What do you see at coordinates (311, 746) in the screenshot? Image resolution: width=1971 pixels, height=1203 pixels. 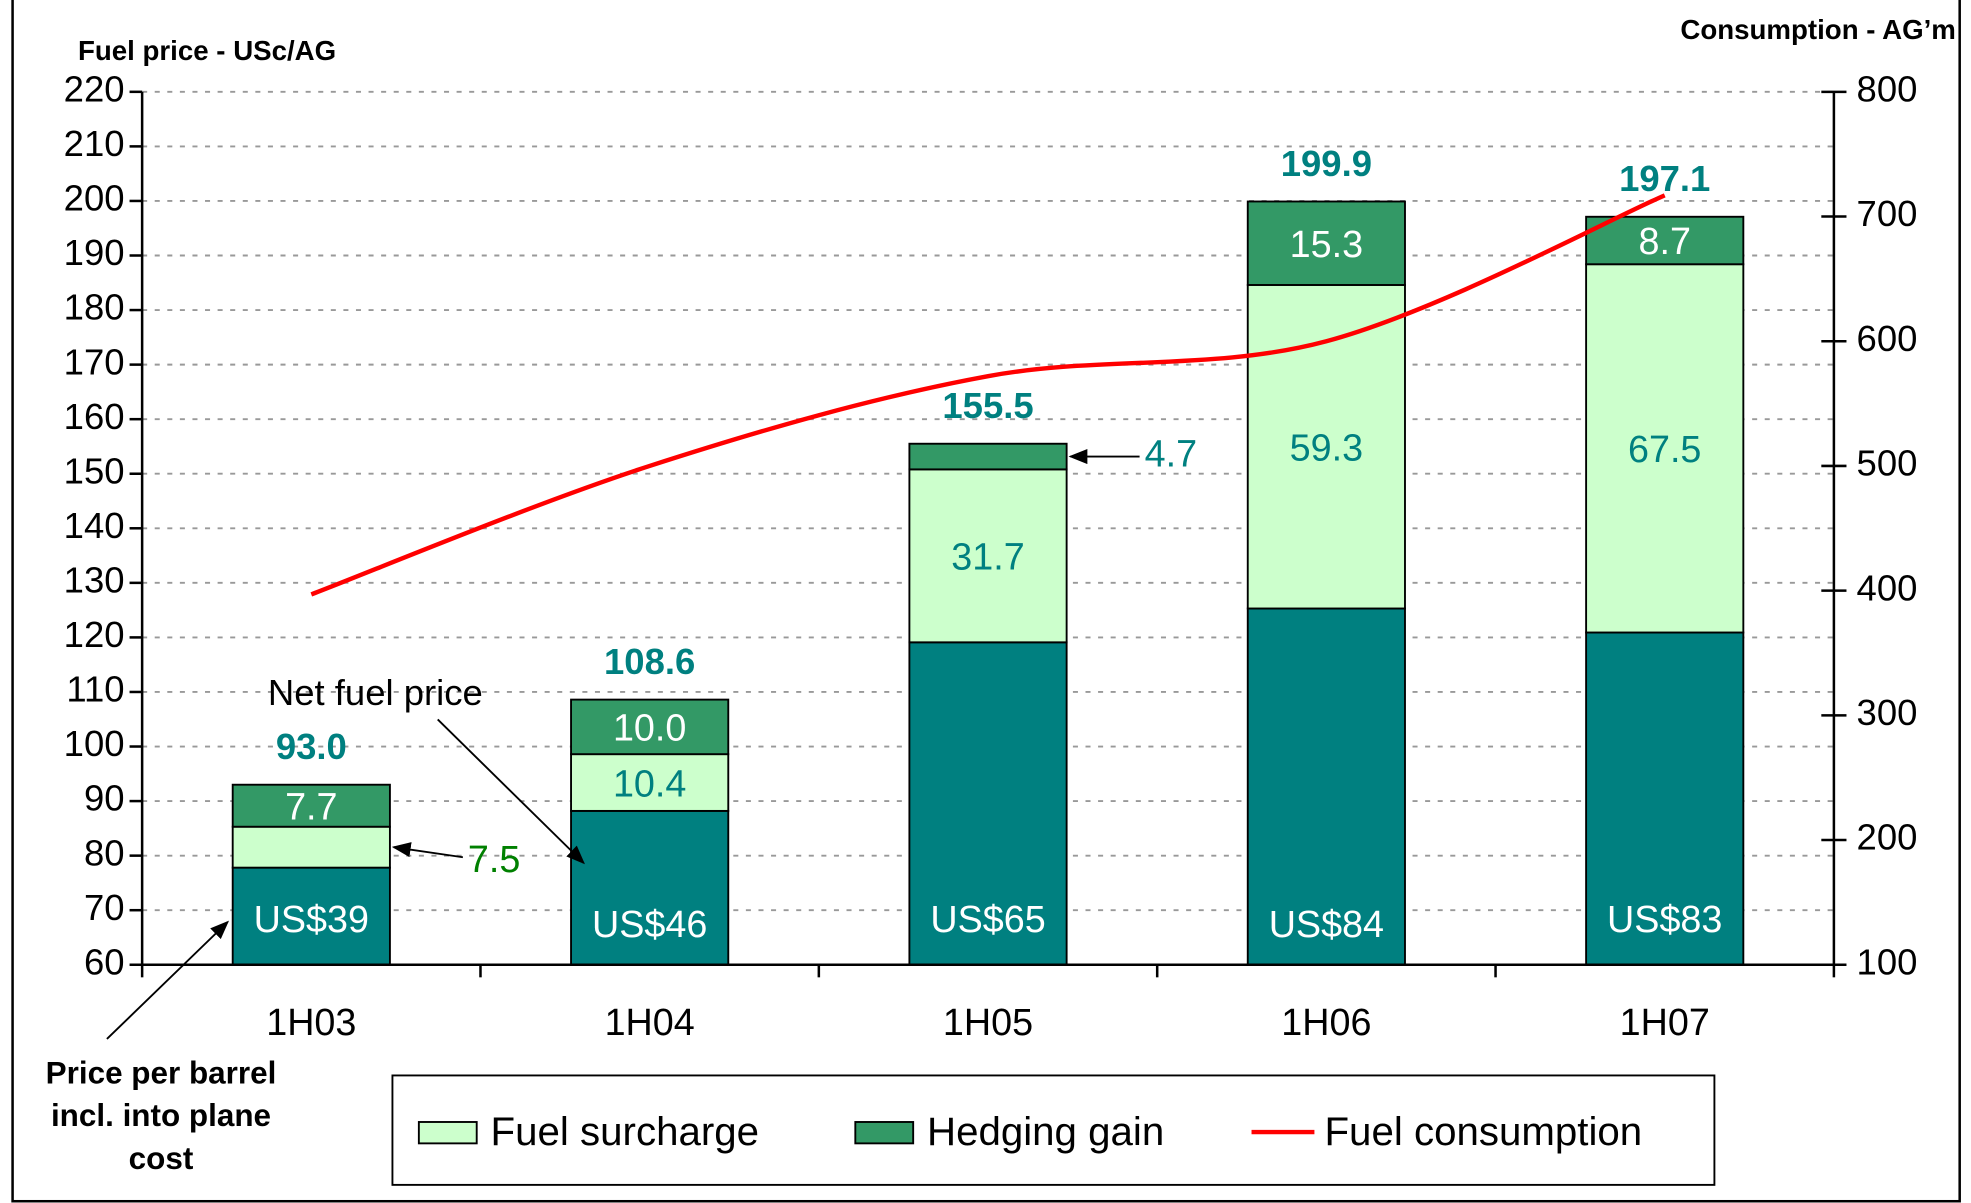 I see `total-label: 93.0` at bounding box center [311, 746].